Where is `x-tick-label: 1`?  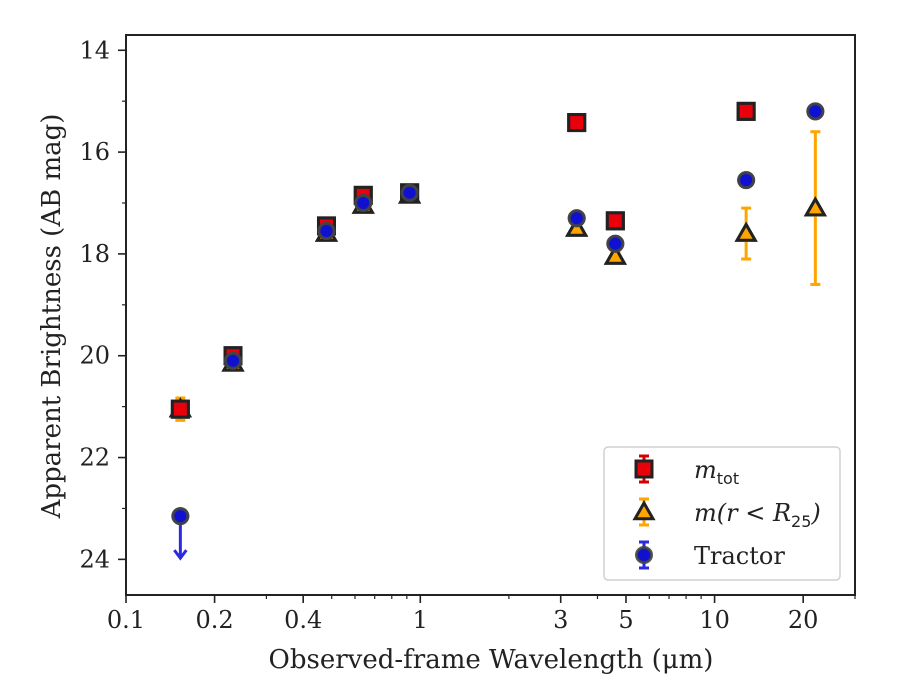
x-tick-label: 1 is located at coordinates (420, 620).